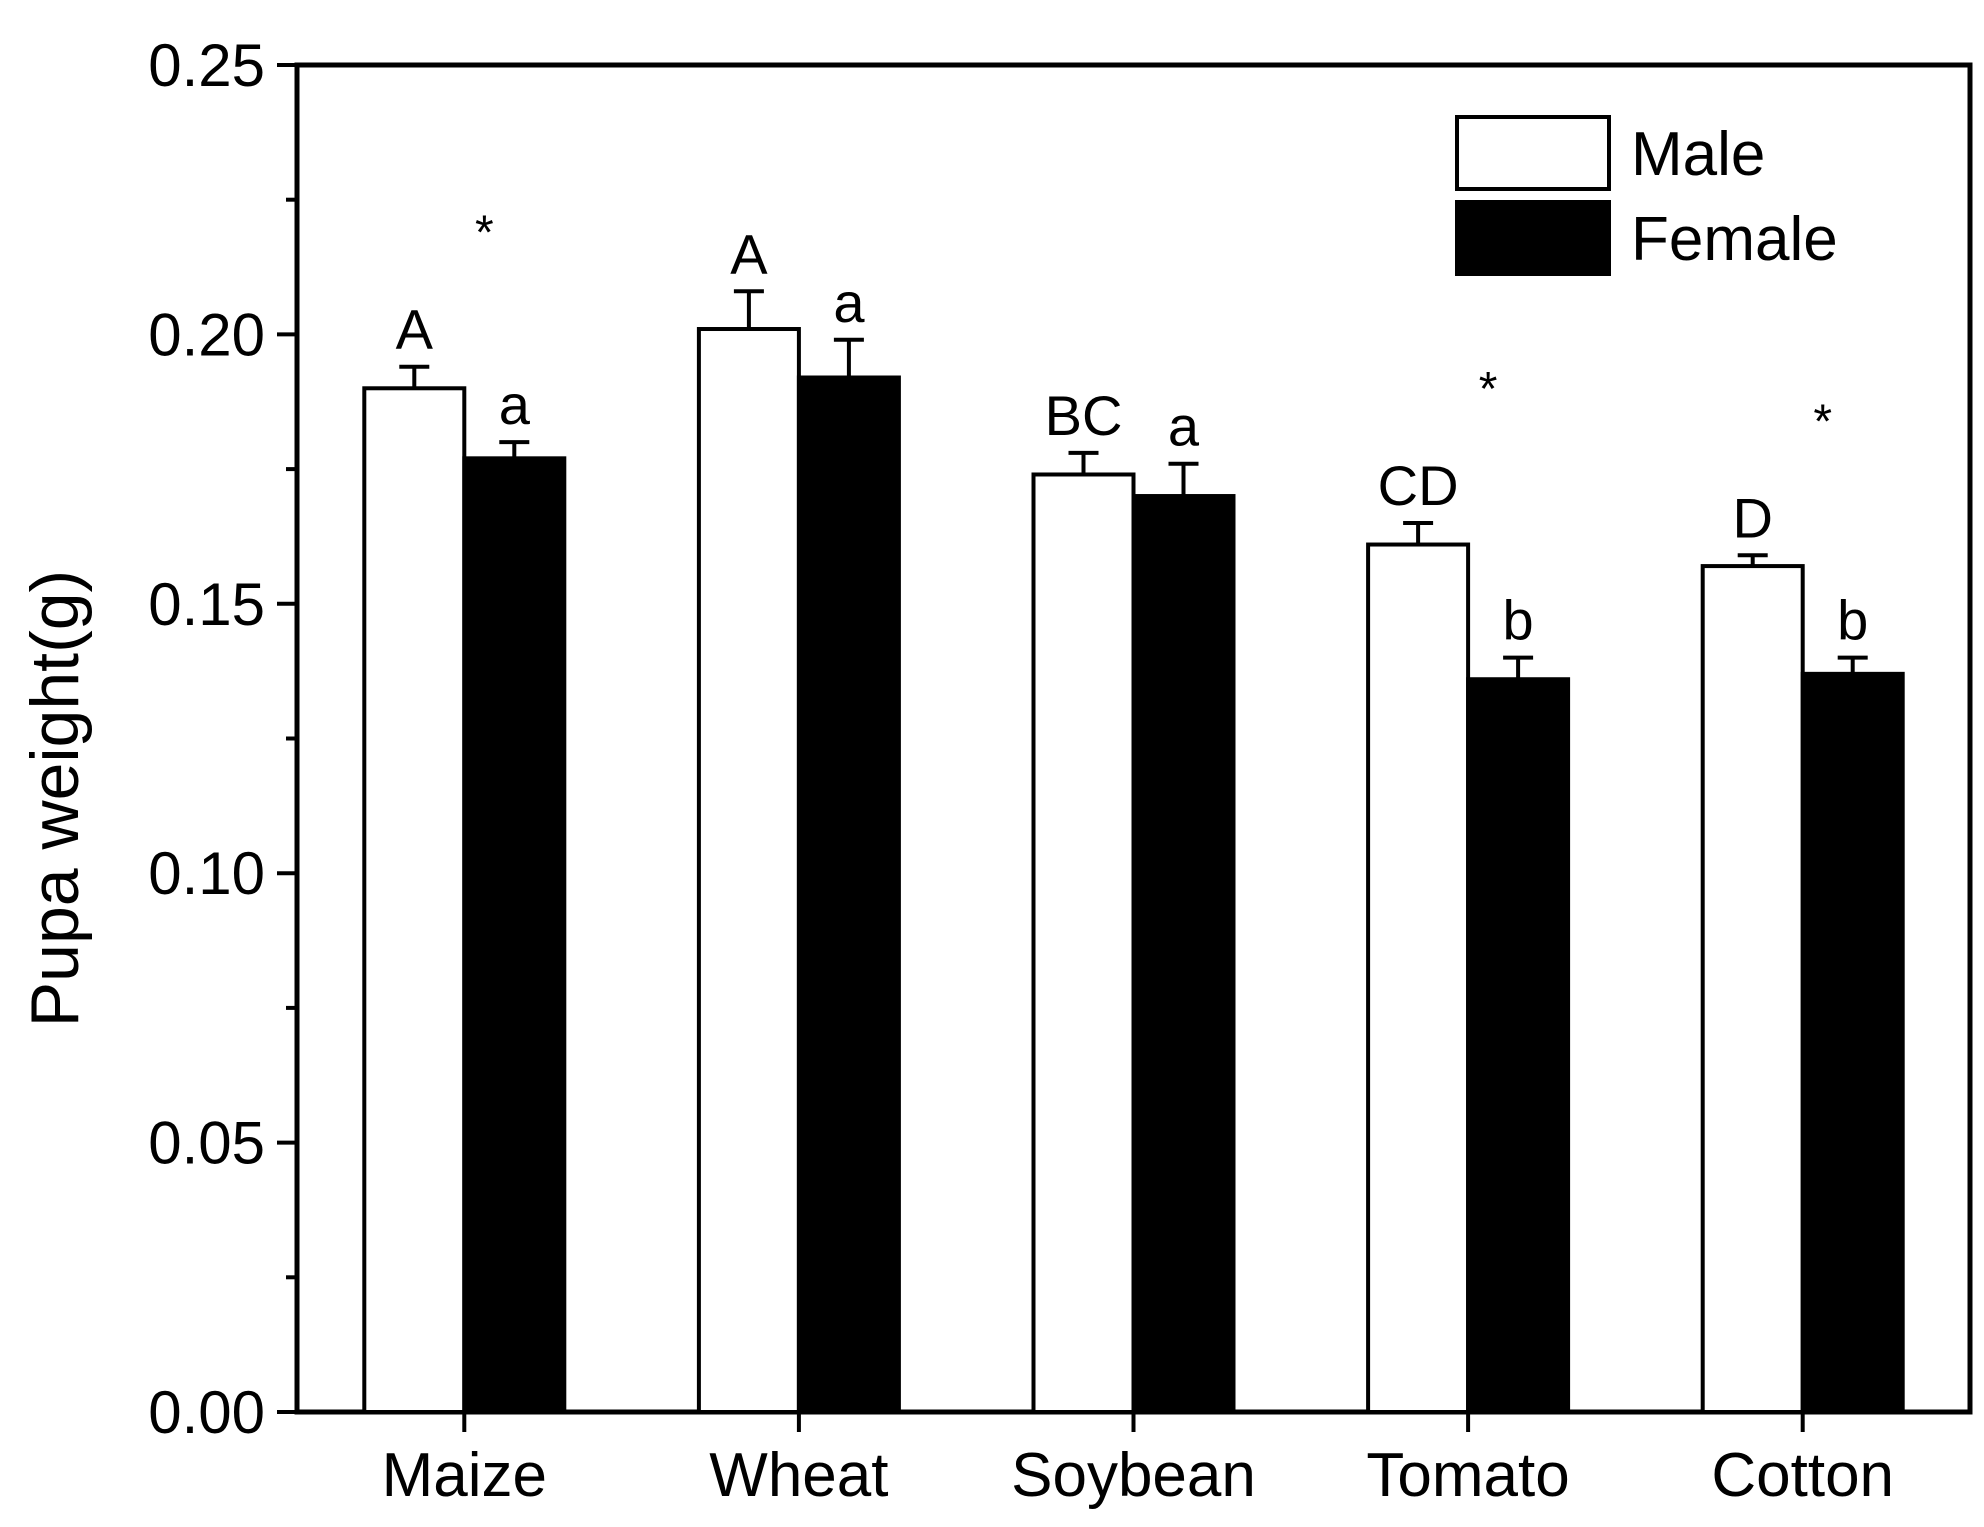  Describe the element at coordinates (1802, 1475) in the screenshot. I see `x-category-label: Cotton` at that location.